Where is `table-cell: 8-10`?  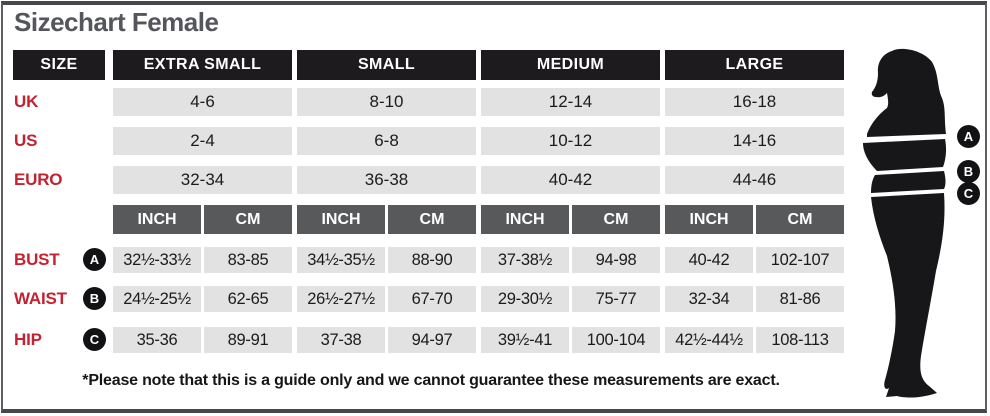
table-cell: 8-10 is located at coordinates (386, 102).